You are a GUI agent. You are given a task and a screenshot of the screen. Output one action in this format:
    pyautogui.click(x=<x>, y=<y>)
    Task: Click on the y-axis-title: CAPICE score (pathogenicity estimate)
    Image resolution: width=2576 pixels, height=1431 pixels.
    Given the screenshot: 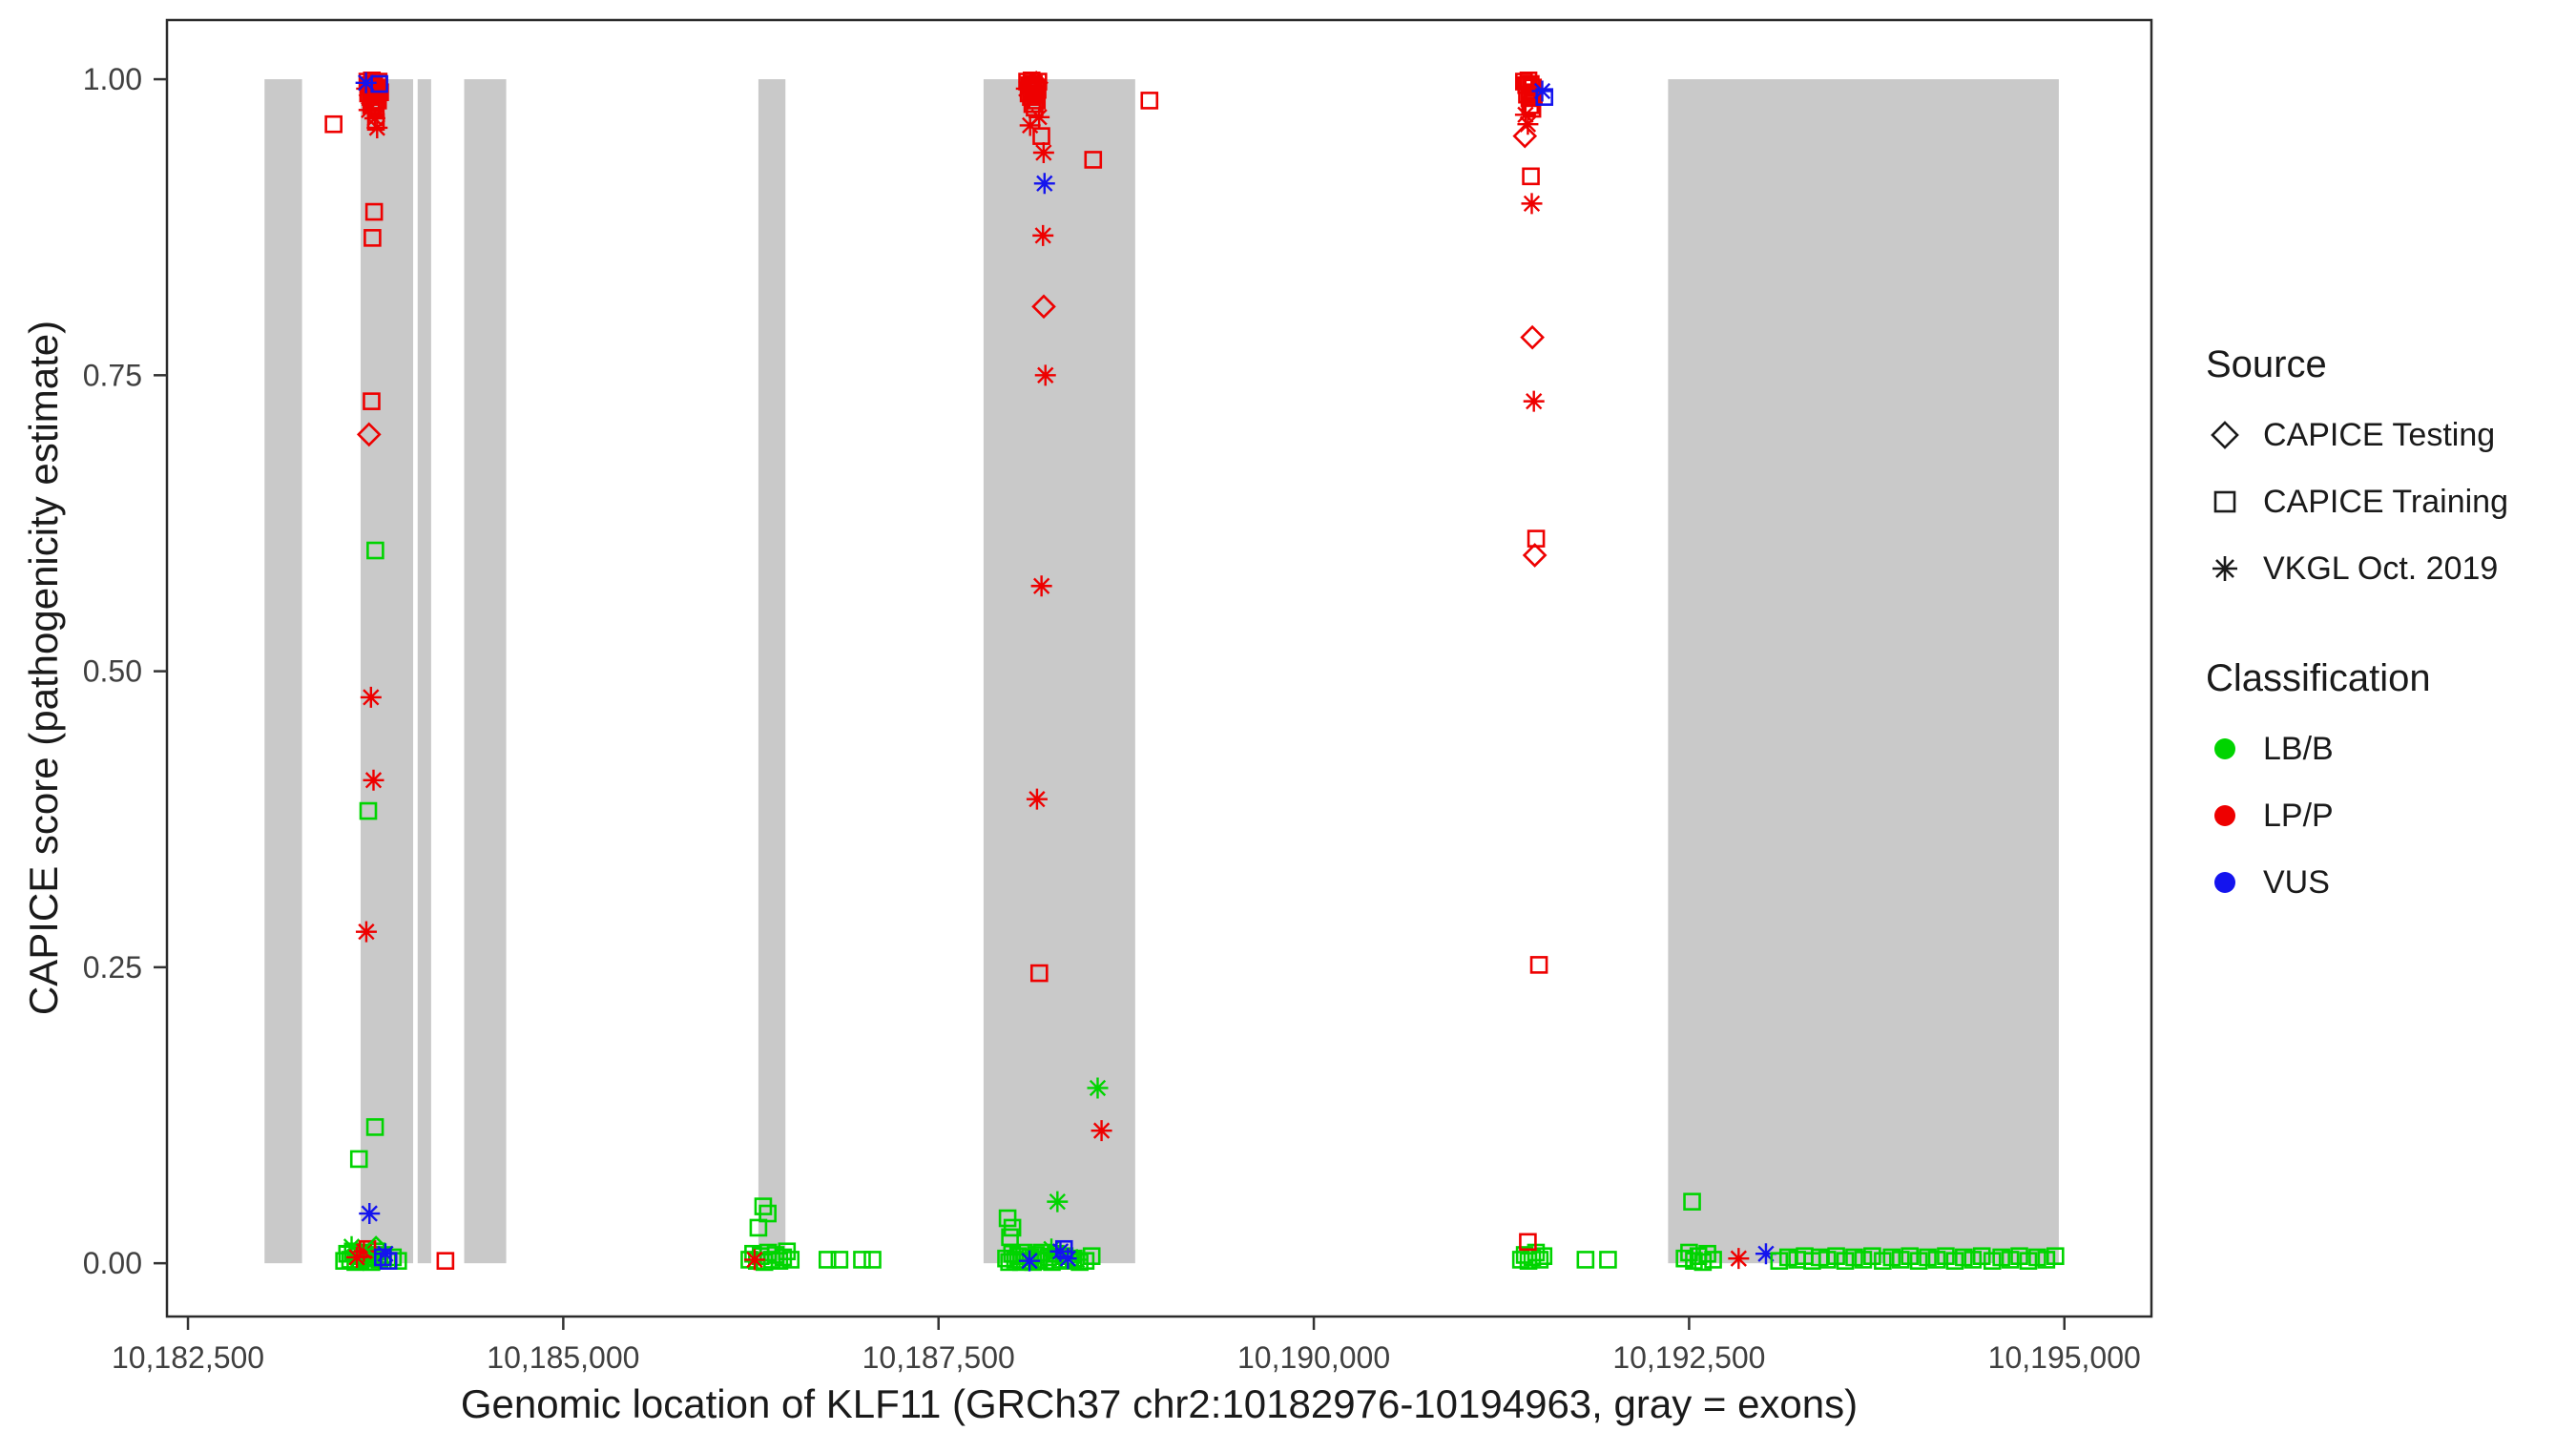 What is the action you would take?
    pyautogui.click(x=43, y=668)
    